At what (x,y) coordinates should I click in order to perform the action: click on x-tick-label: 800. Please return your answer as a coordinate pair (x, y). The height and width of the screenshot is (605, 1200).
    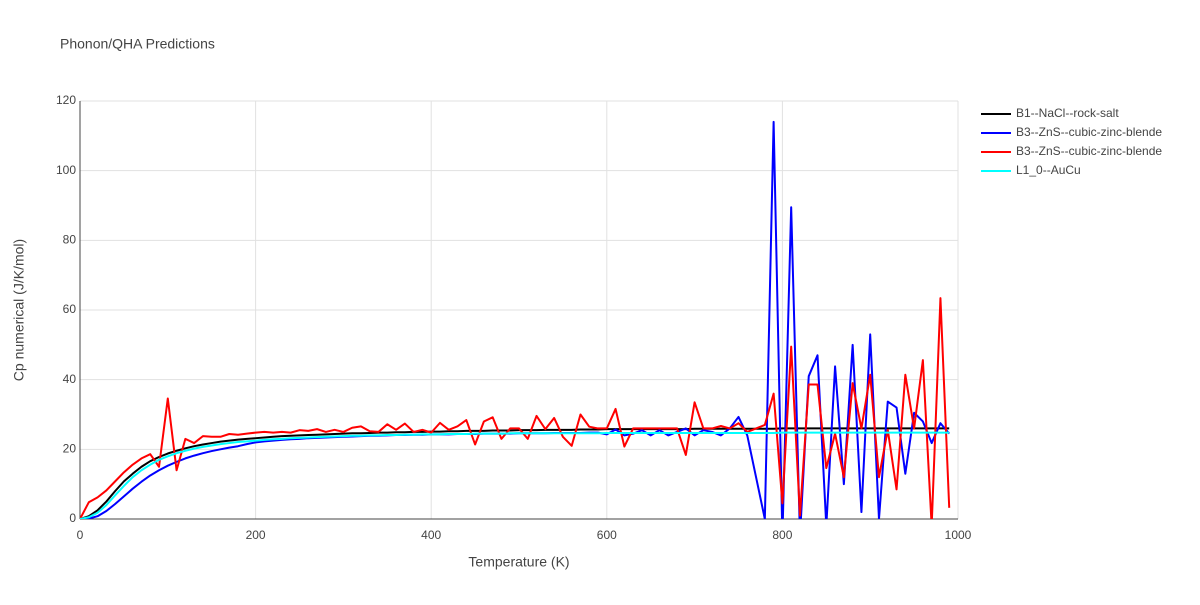
    Looking at the image, I should click on (782, 535).